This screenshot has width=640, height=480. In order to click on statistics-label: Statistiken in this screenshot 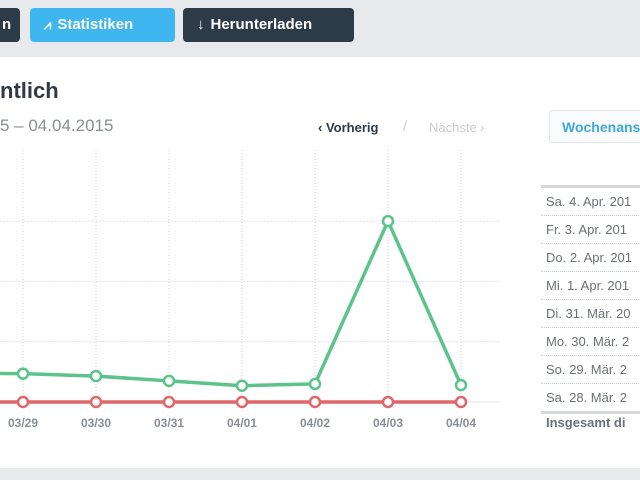, I will do `click(95, 24)`.